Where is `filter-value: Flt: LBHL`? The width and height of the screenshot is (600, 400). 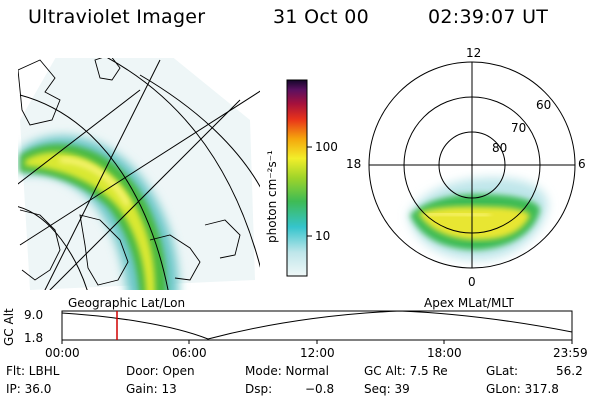 filter-value: Flt: LBHL is located at coordinates (33, 371).